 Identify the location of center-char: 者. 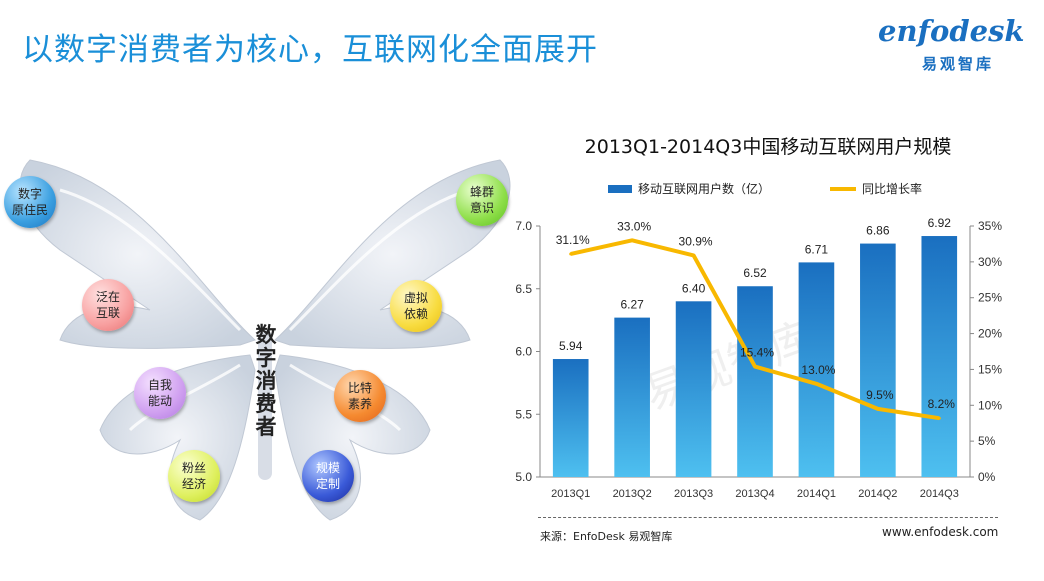
(266, 427).